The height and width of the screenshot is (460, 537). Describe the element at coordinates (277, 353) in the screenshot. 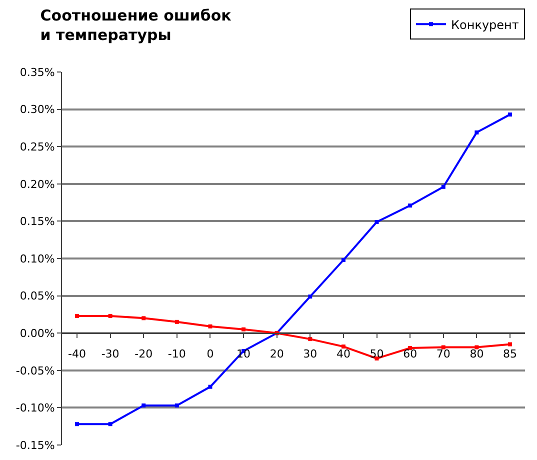

I see `x-tick-label: 20` at that location.